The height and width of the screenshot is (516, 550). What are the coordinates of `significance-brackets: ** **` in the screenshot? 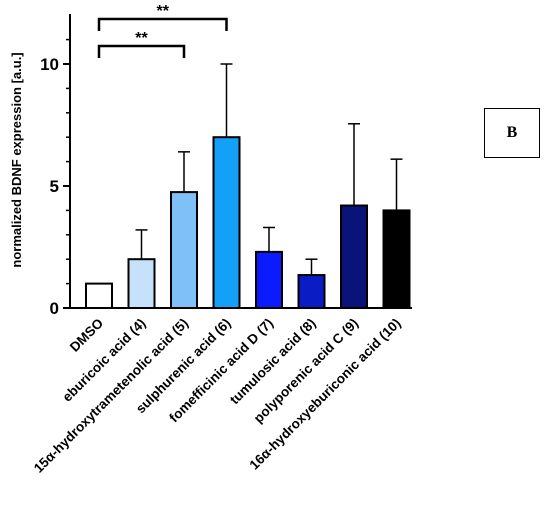 It's located at (162, 30).